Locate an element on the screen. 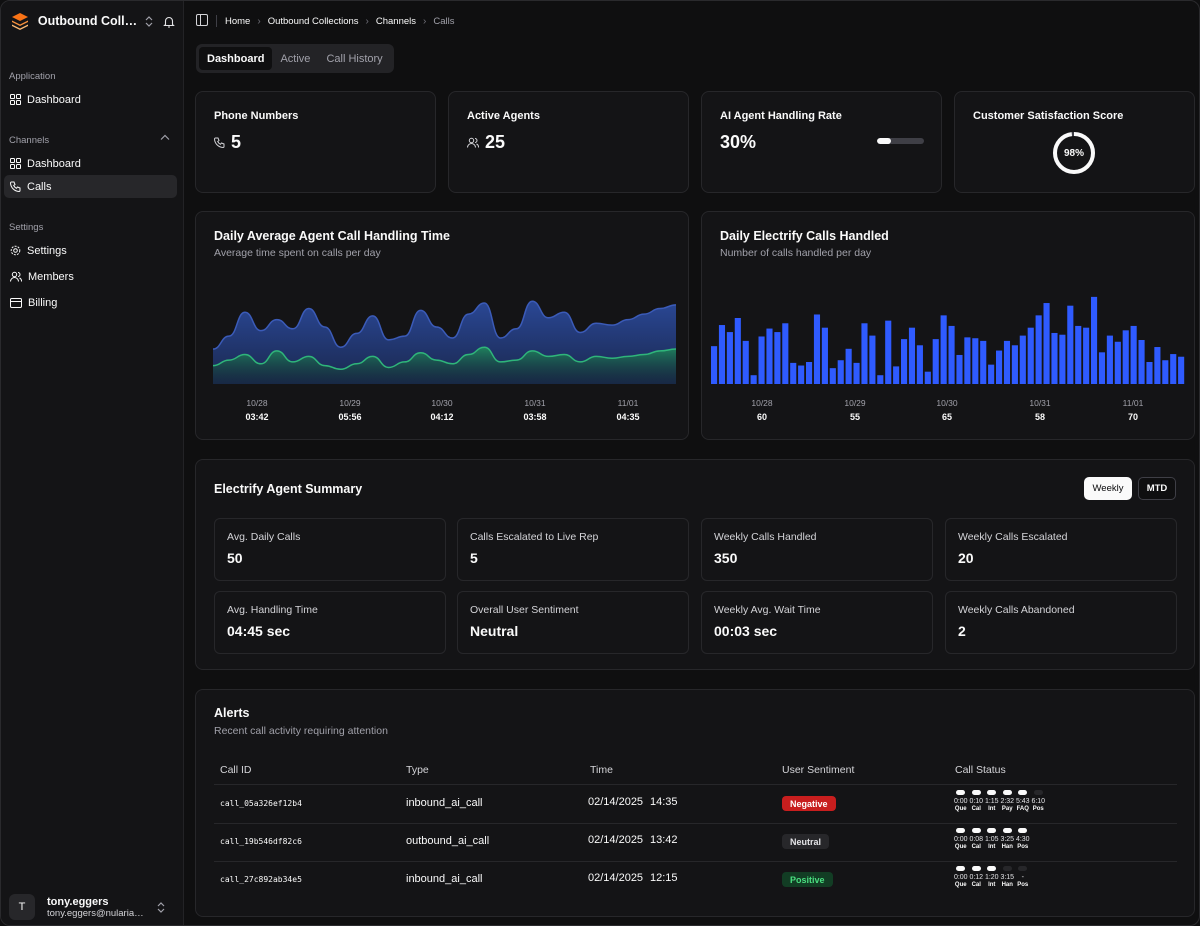 The image size is (1200, 926). column-header: Type is located at coordinates (417, 770).